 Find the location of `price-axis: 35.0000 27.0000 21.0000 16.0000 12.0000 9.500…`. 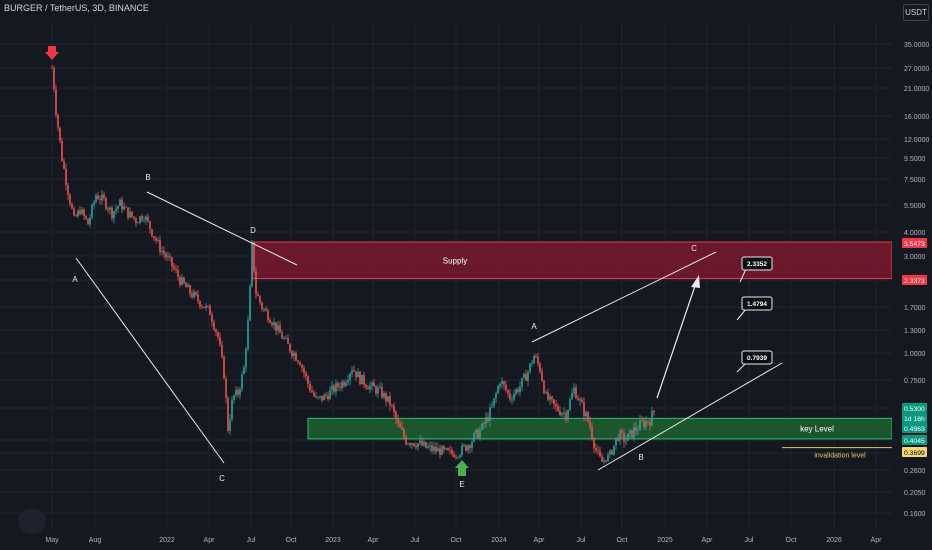

price-axis: 35.0000 27.0000 21.0000 16.0000 12.0000 9.500… is located at coordinates (912, 275).